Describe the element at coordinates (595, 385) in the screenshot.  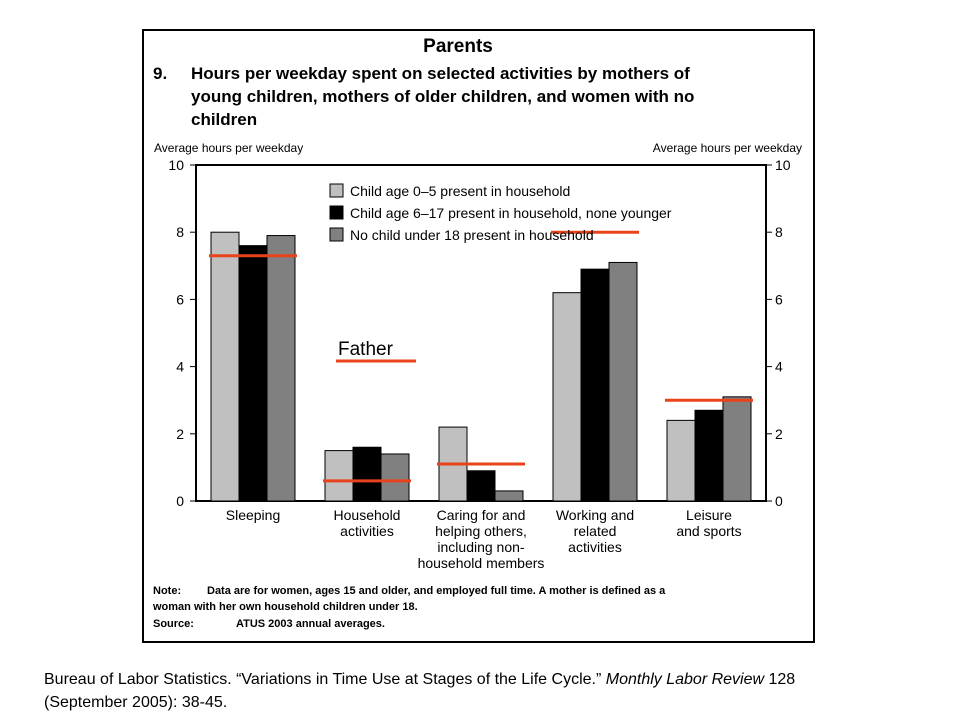
I see `bar-s1-c3` at that location.